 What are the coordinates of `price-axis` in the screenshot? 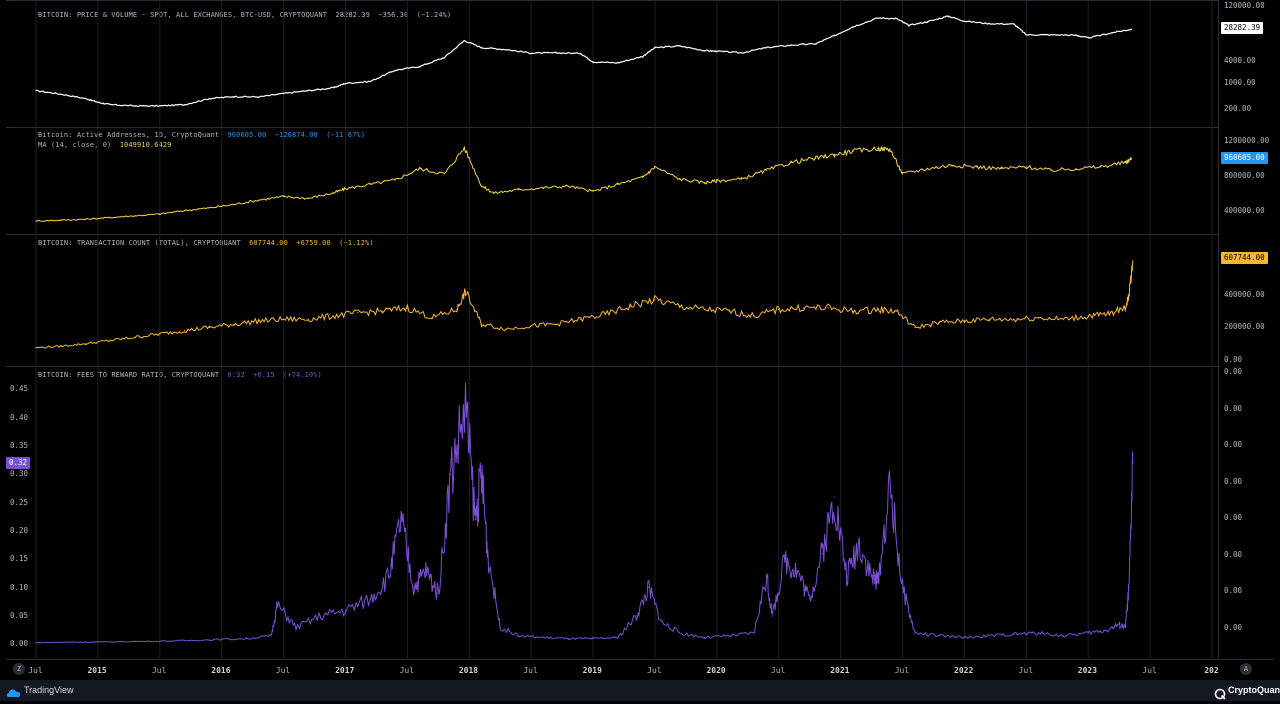 It's located at (1246, 329).